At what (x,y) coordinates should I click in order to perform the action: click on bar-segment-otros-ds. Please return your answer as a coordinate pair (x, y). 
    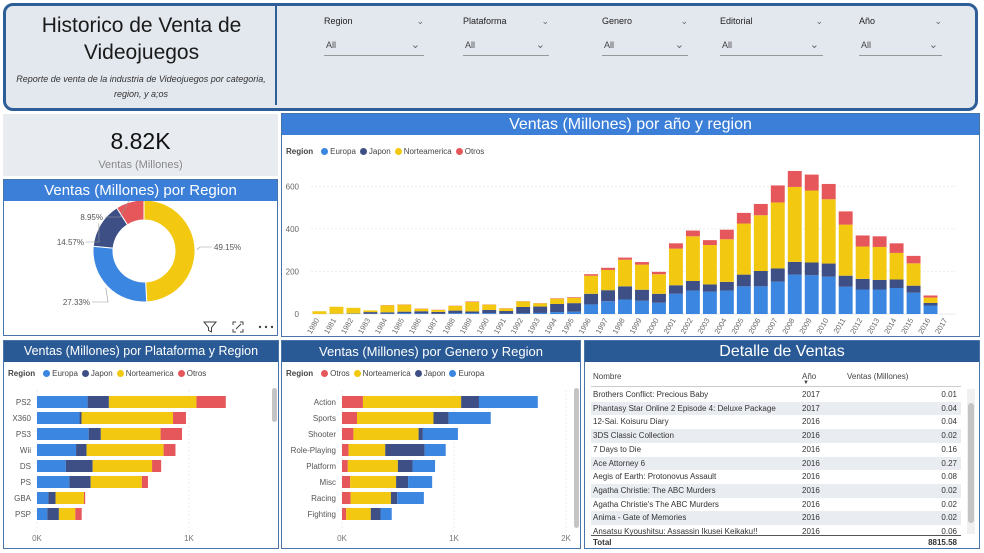
    Looking at the image, I should click on (157, 466).